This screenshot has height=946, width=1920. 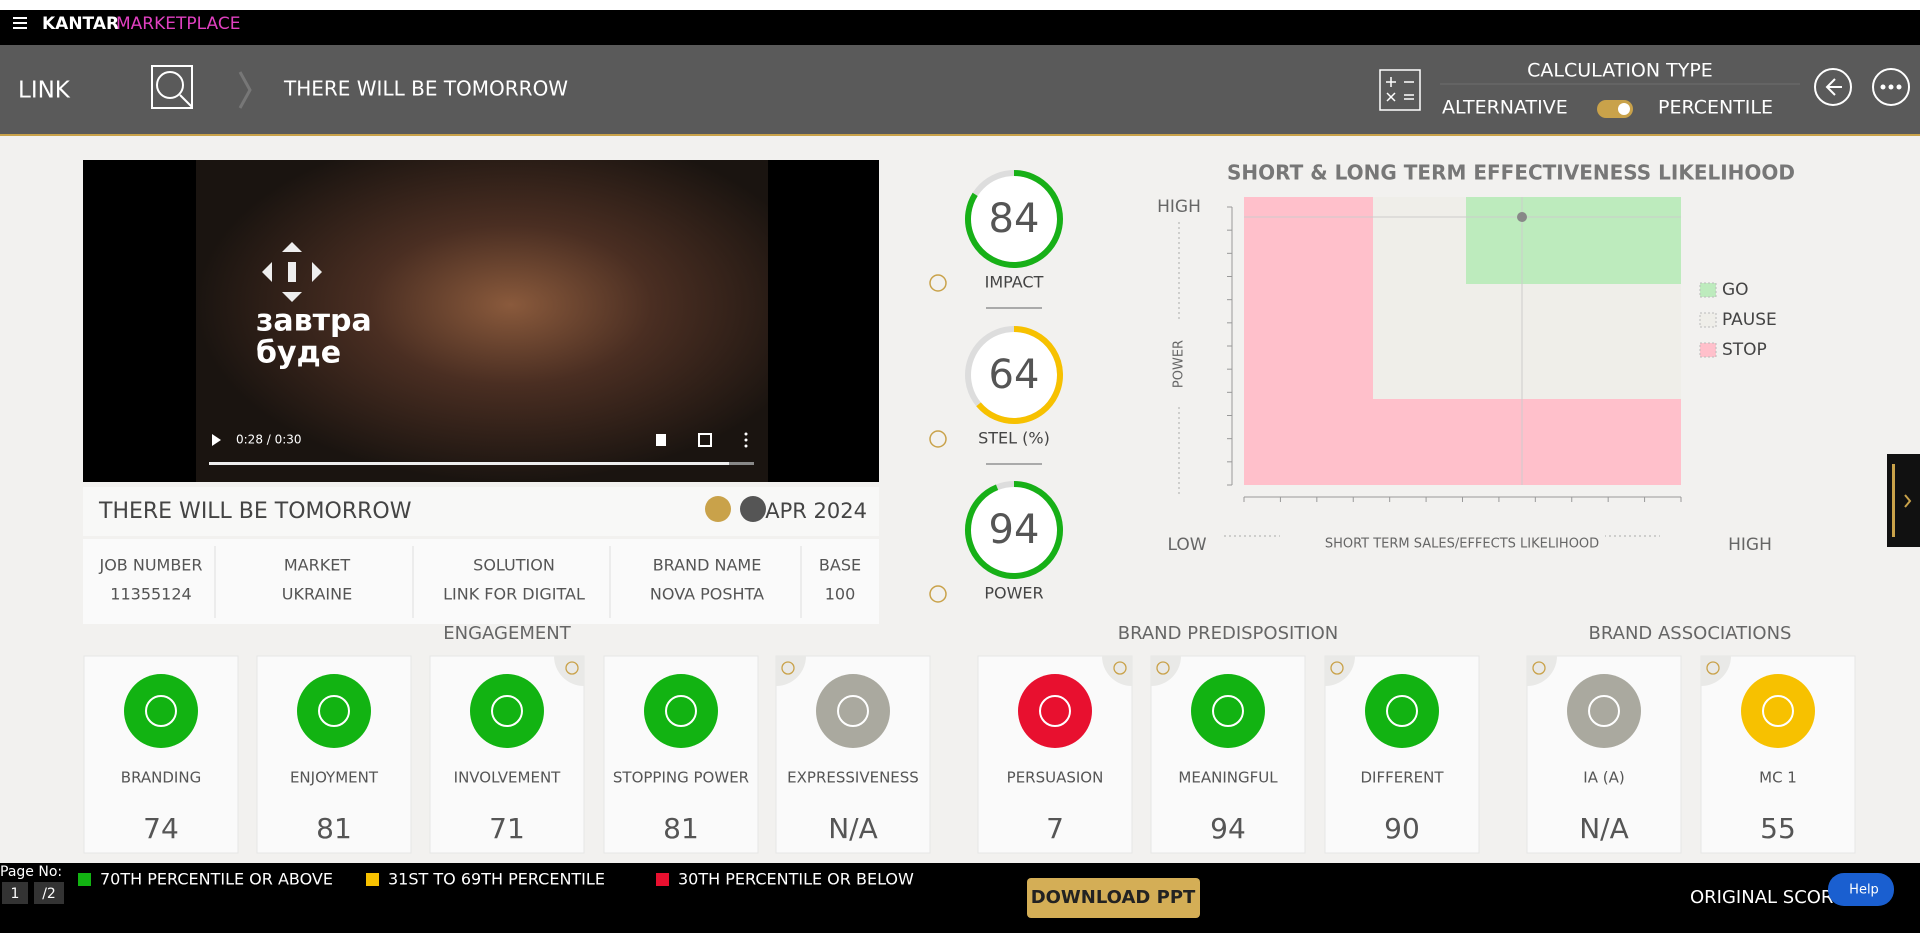 What do you see at coordinates (707, 565) in the screenshot?
I see `detail-label: BRAND NAME` at bounding box center [707, 565].